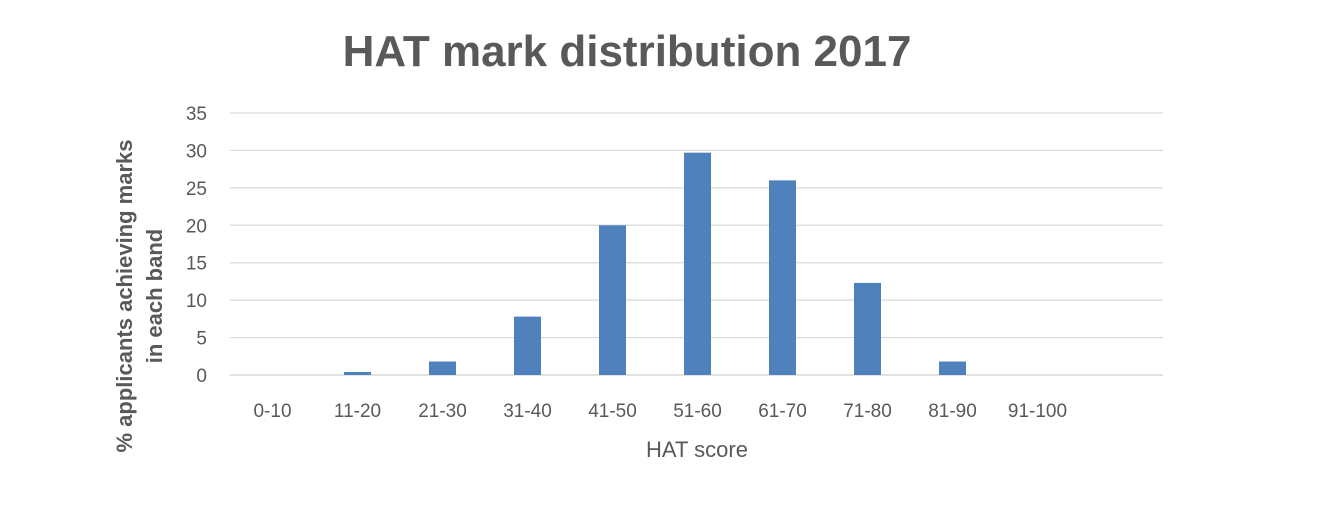 This screenshot has height=509, width=1318. Describe the element at coordinates (867, 411) in the screenshot. I see `x-tick-label: 71-80` at that location.